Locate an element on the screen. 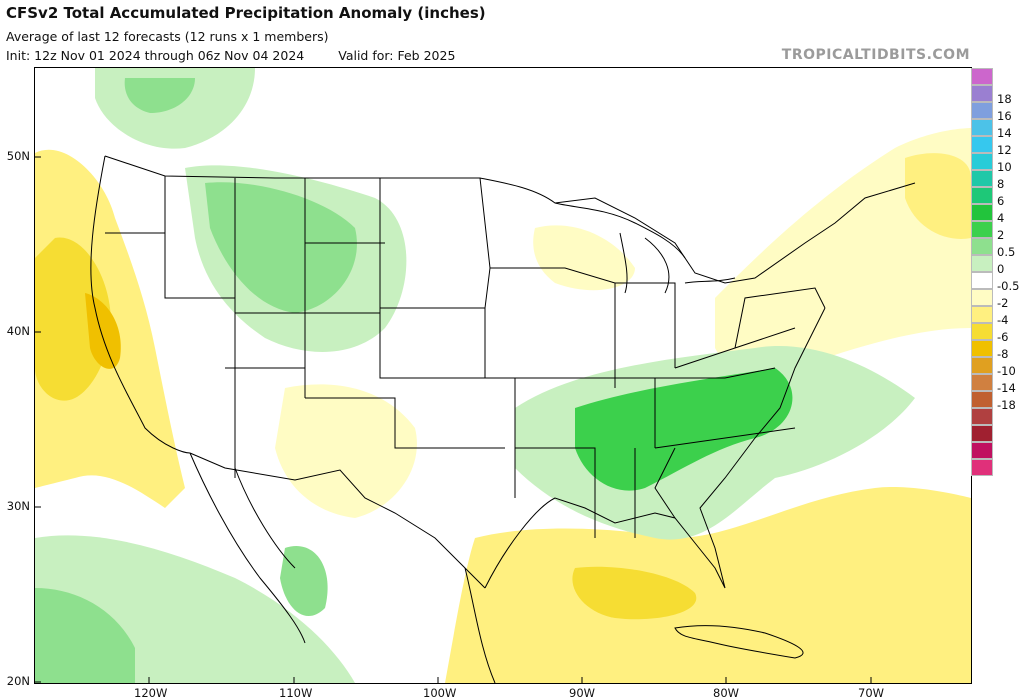  great-lakes-outline is located at coordinates (645, 248).